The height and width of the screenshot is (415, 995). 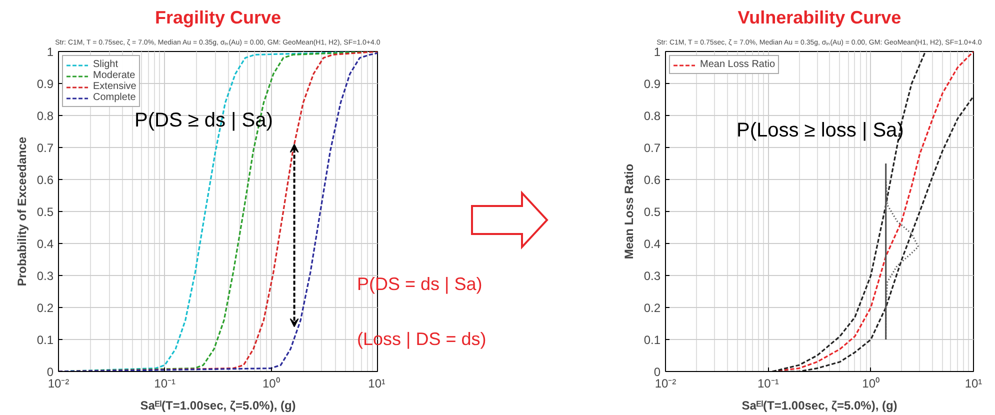 What do you see at coordinates (820, 131) in the screenshot?
I see `annotation: P(Loss ≥ loss | Sa)` at bounding box center [820, 131].